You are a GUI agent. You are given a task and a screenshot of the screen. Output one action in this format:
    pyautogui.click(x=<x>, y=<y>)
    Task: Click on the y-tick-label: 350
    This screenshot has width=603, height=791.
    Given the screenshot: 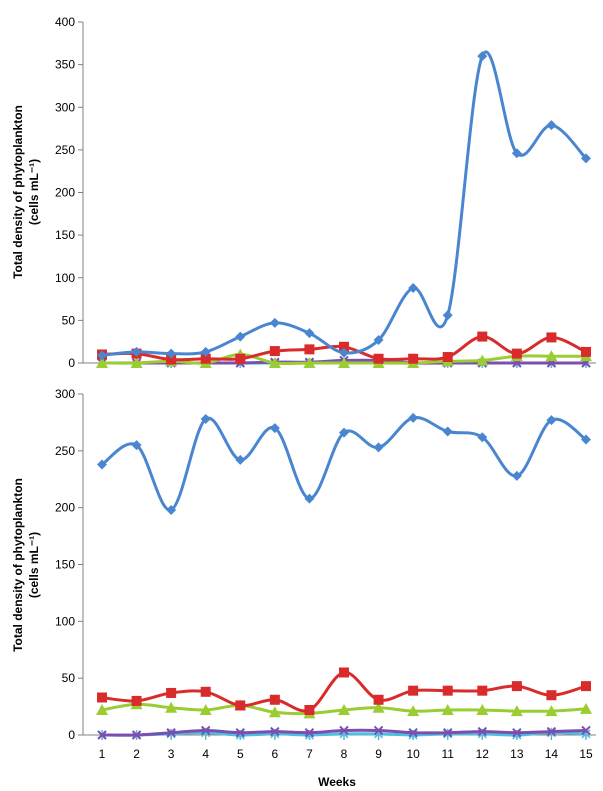 What is the action you would take?
    pyautogui.click(x=65, y=65)
    